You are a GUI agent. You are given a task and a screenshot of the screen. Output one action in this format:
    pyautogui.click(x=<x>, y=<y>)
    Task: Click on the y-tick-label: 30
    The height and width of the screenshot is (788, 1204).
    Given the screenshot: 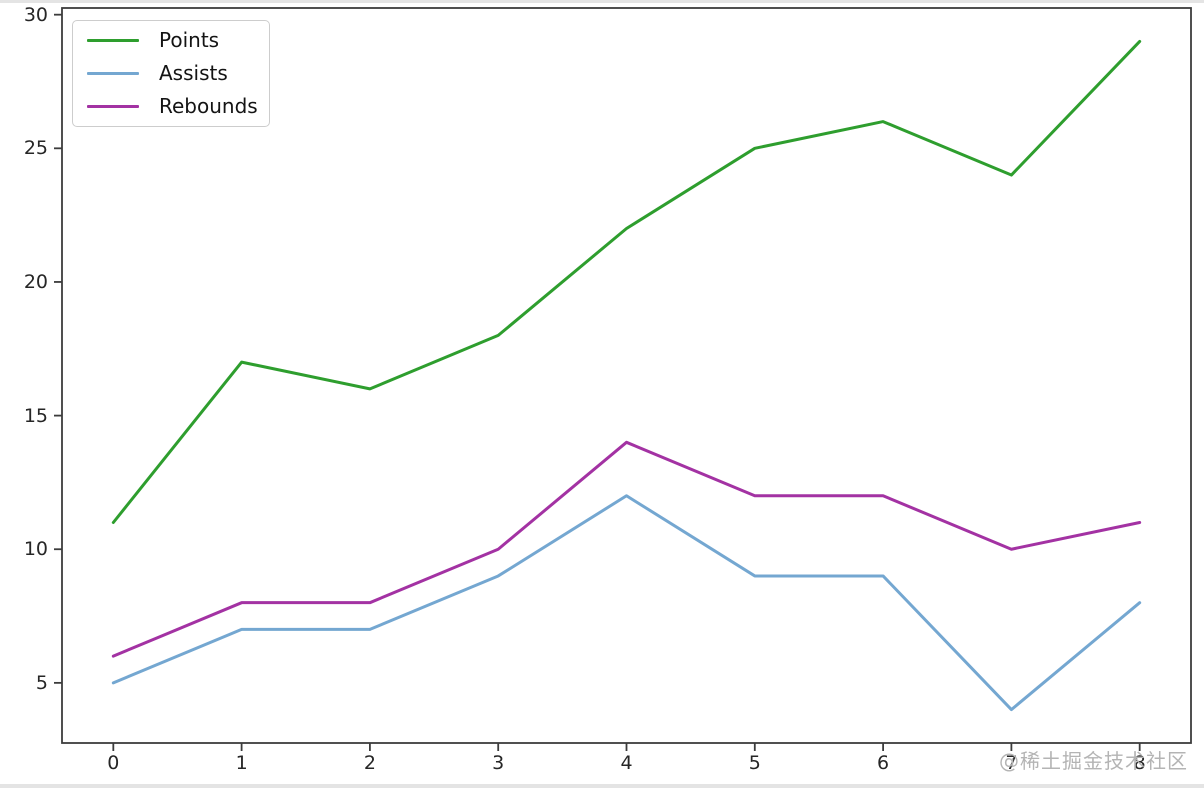 What is the action you would take?
    pyautogui.click(x=35, y=14)
    